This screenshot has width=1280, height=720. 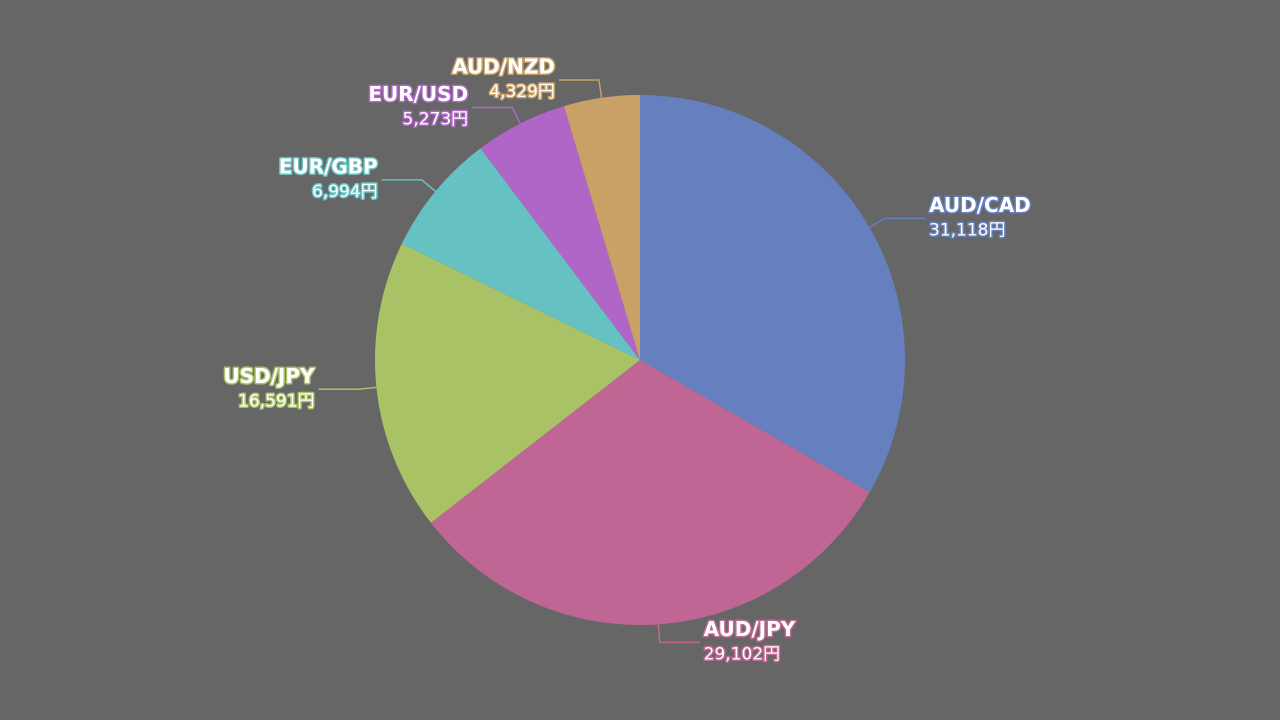 What do you see at coordinates (967, 230) in the screenshot?
I see `slice-value: 31,118円` at bounding box center [967, 230].